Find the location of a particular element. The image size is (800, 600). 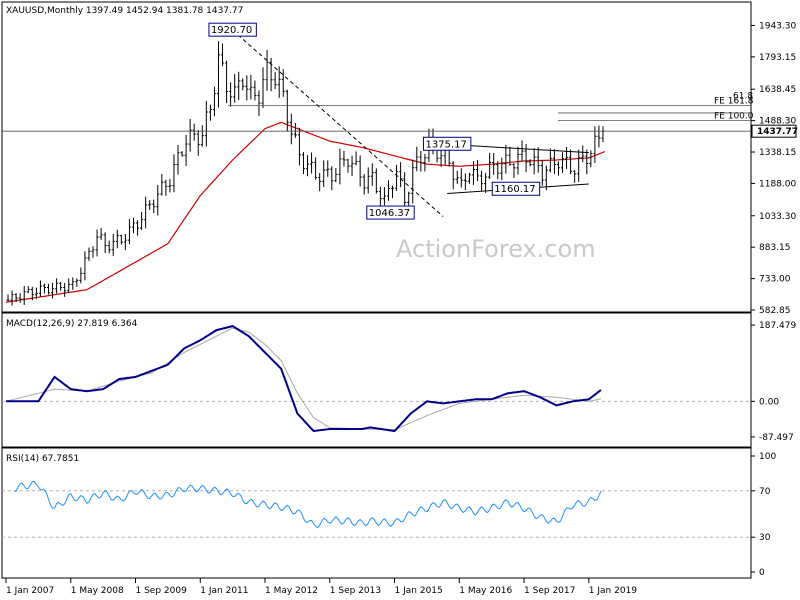

last-price-box is located at coordinates (774, 131).